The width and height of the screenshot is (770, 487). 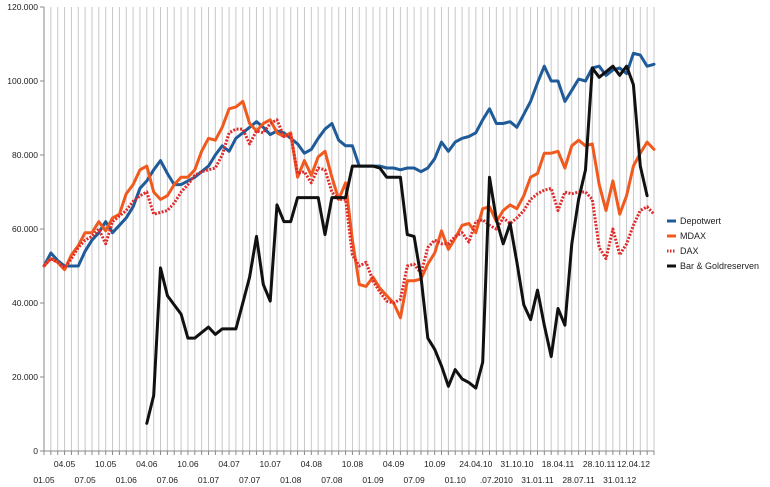 What do you see at coordinates (106, 464) in the screenshot?
I see `x-tick-label: 10.05` at bounding box center [106, 464].